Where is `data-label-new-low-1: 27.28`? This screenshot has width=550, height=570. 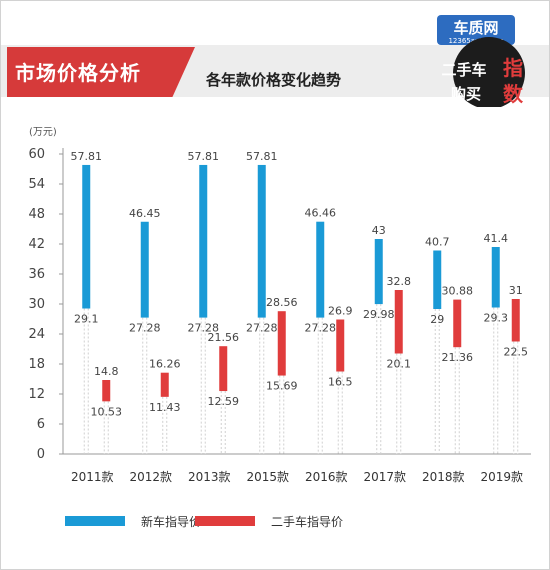
data-label-new-low-1: 27.28 is located at coordinates (145, 328).